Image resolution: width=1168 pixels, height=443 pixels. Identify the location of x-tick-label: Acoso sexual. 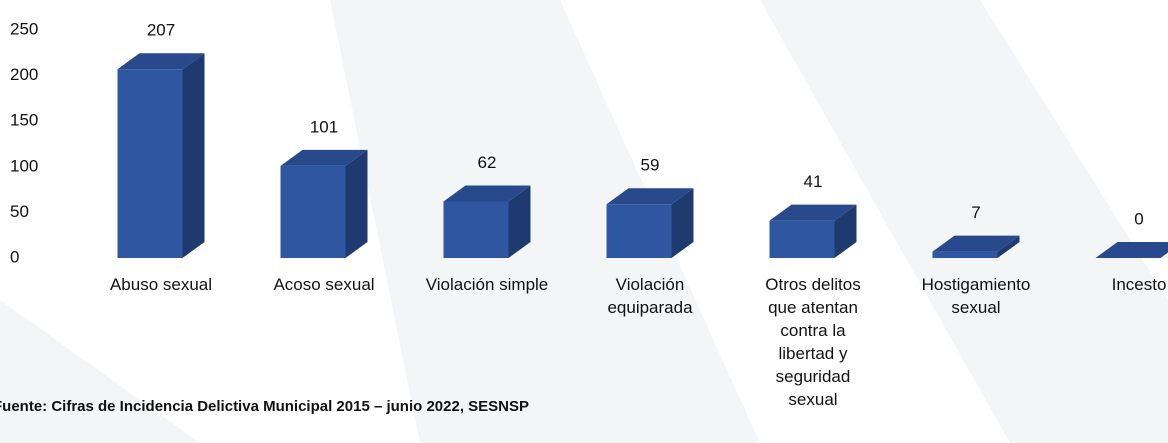
(324, 284).